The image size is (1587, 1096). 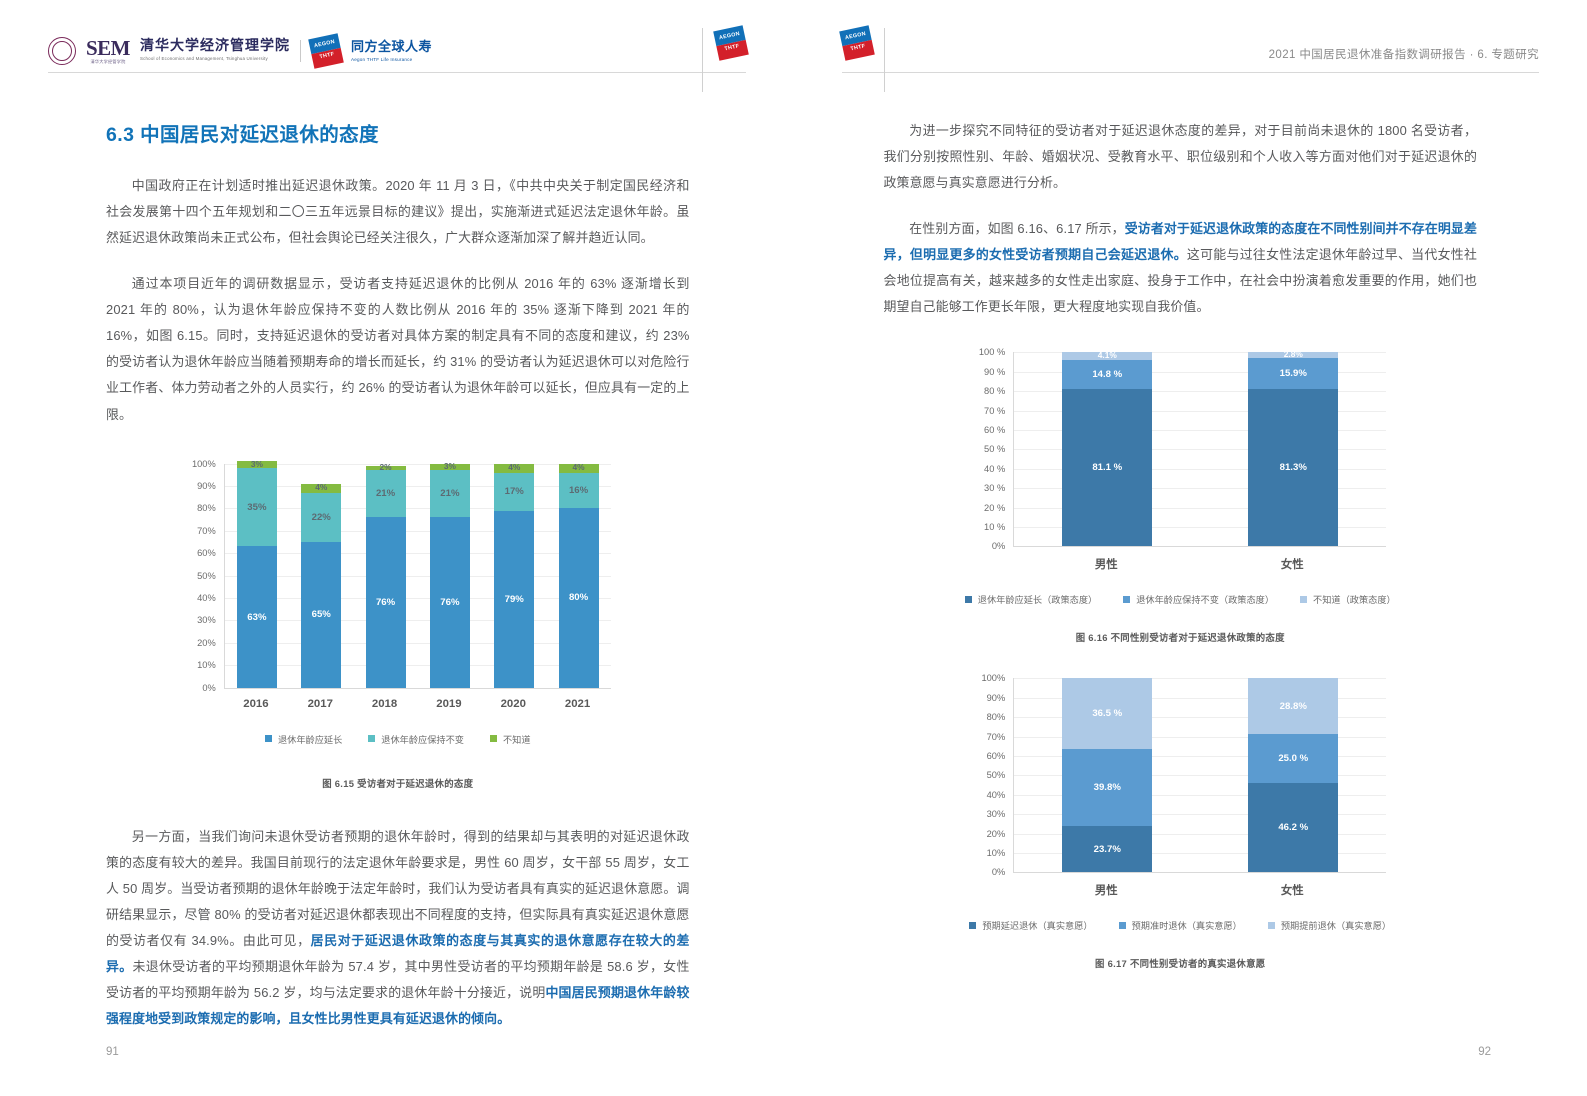 I want to click on bar-value-label: 23.7%, so click(x=1107, y=849).